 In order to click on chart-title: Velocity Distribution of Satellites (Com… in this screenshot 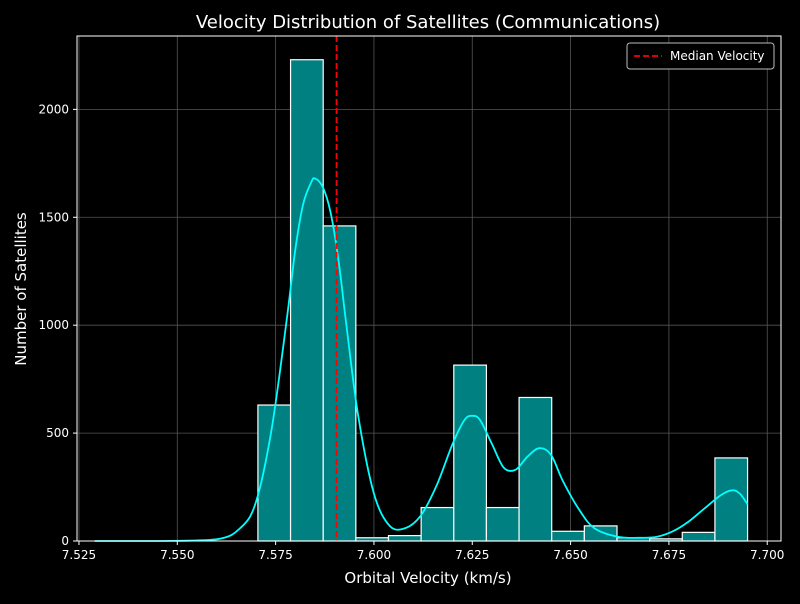, I will do `click(428, 22)`.